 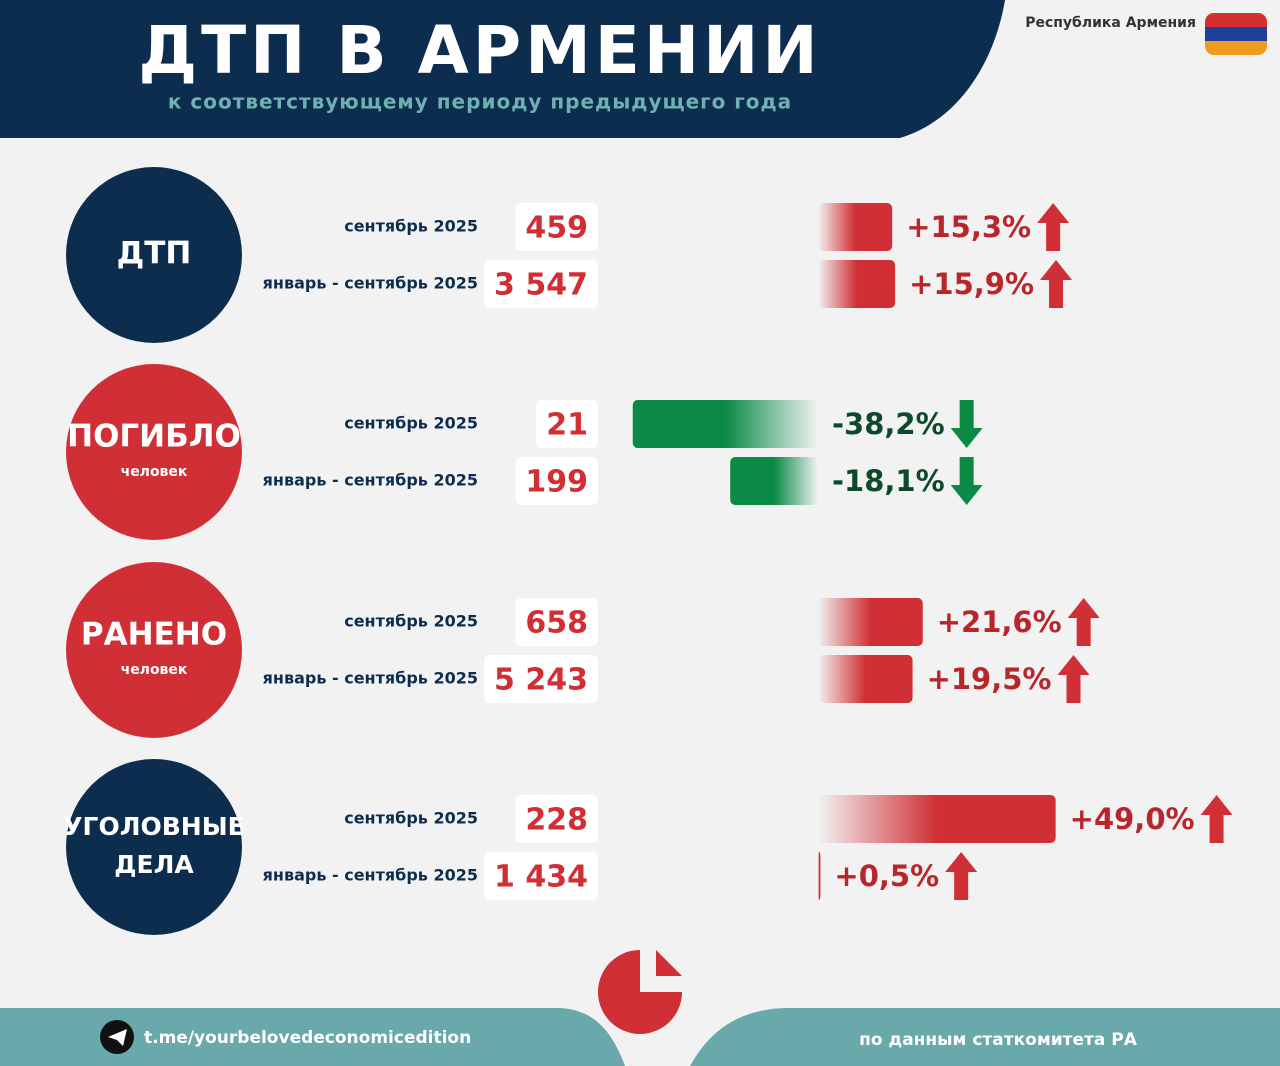 What do you see at coordinates (888, 424) in the screenshot?
I see `change-label: -38,2%` at bounding box center [888, 424].